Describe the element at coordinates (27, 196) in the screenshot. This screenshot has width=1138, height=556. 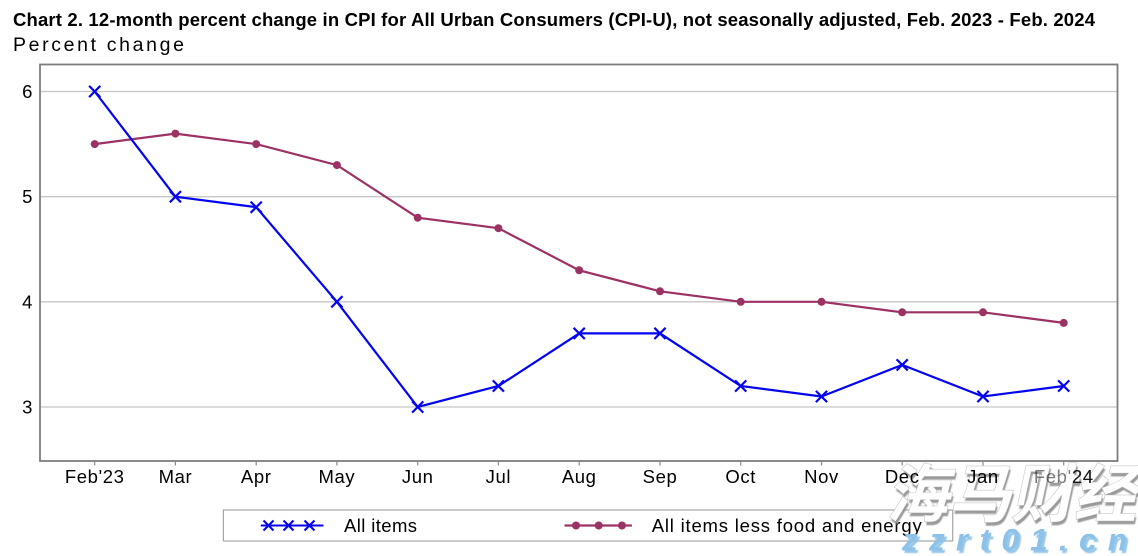
I see `svg-text: 5` at that location.